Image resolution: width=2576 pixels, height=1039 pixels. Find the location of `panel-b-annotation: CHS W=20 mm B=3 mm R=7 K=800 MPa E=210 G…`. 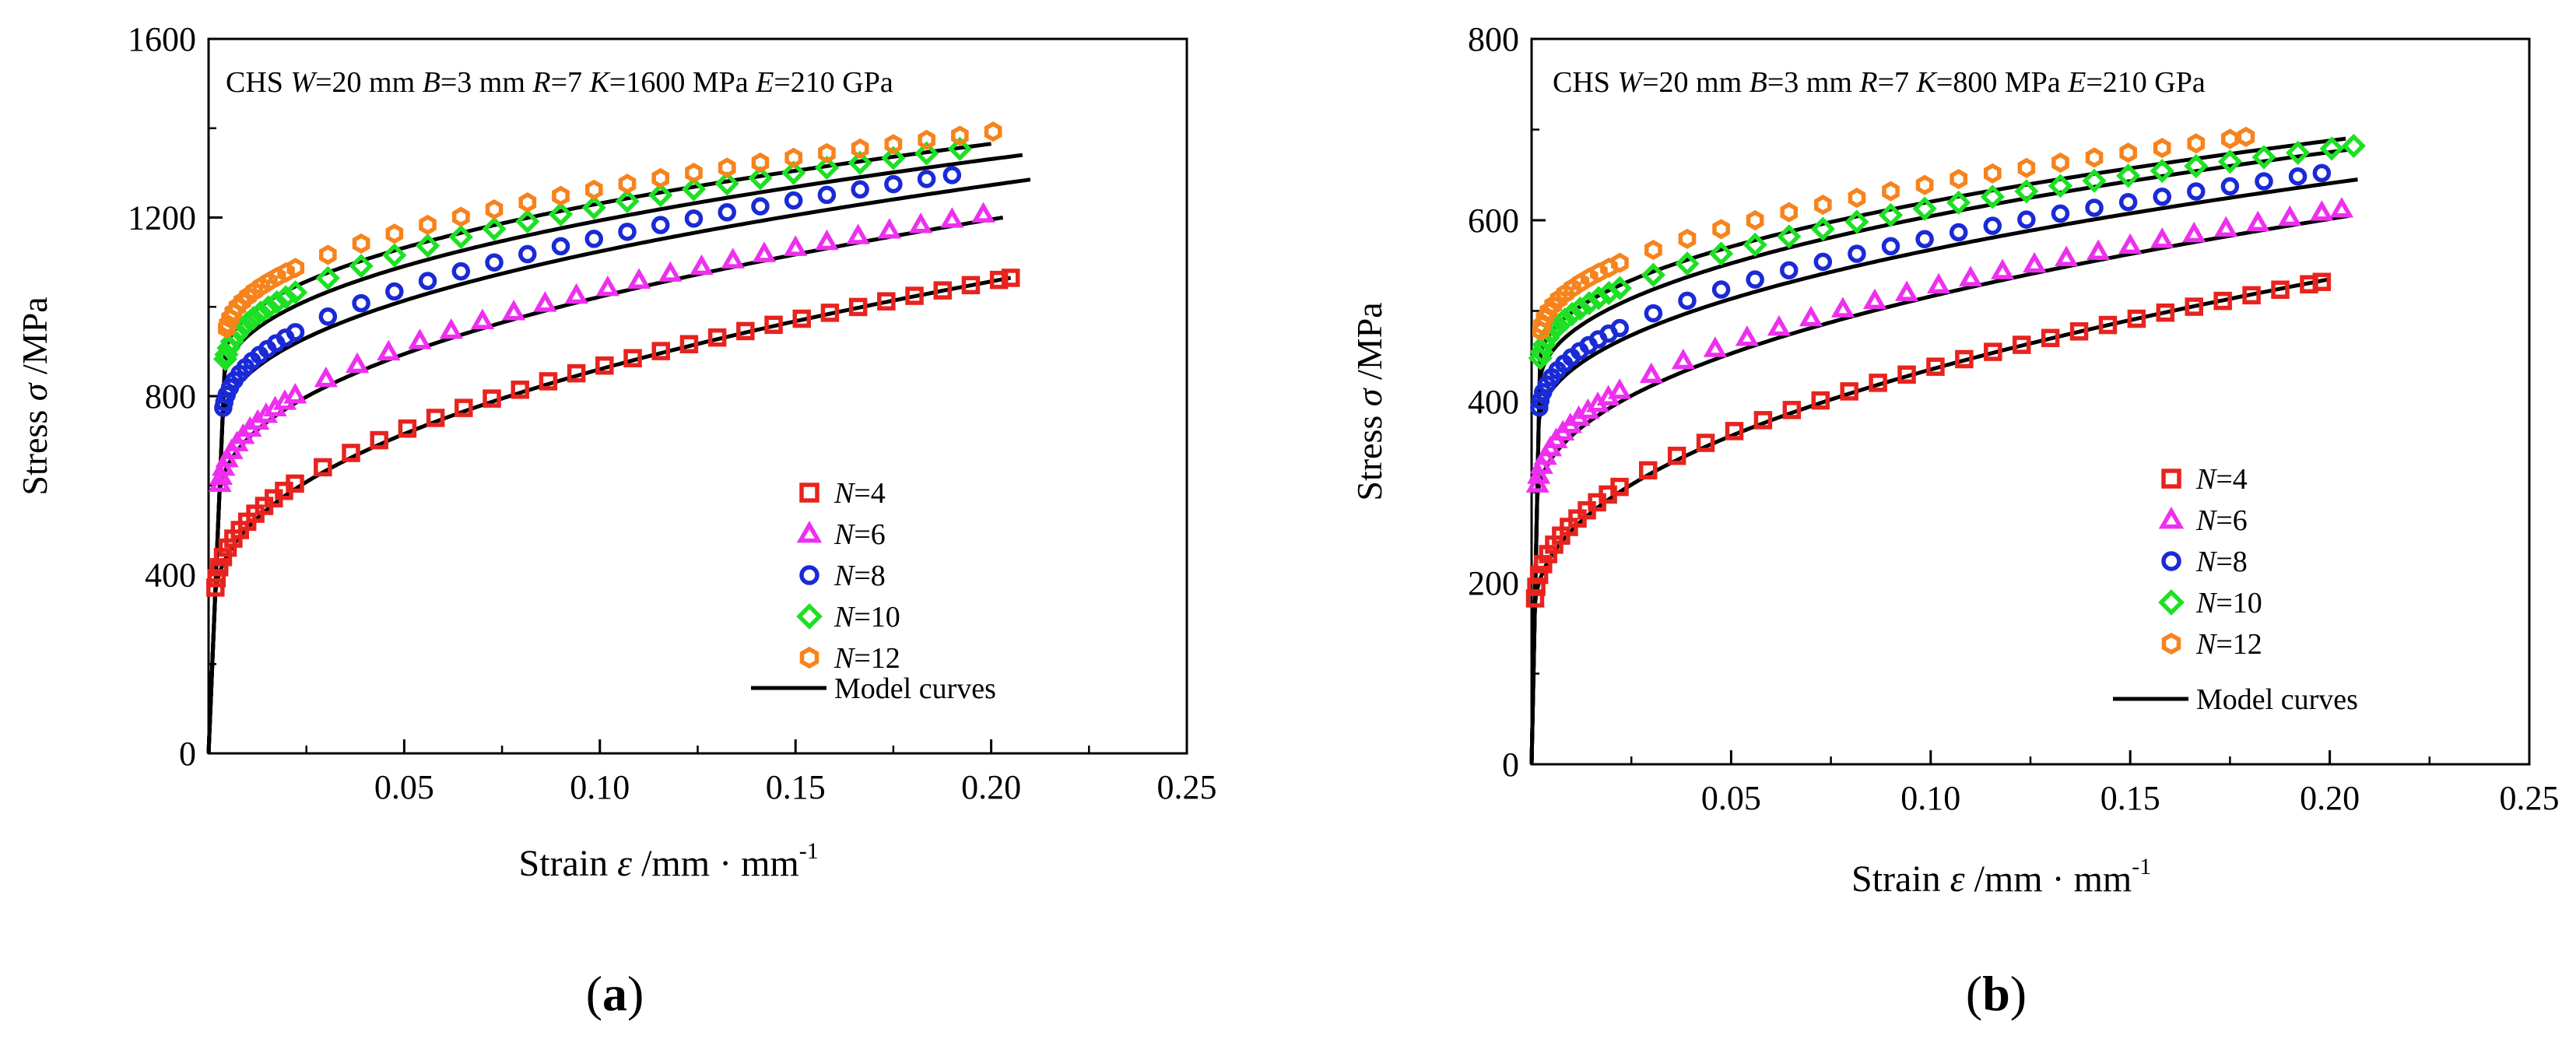

panel-b-annotation: CHS W=20 mm B=3 mm R=7 K=800 MPa E=210 G… is located at coordinates (1880, 82).